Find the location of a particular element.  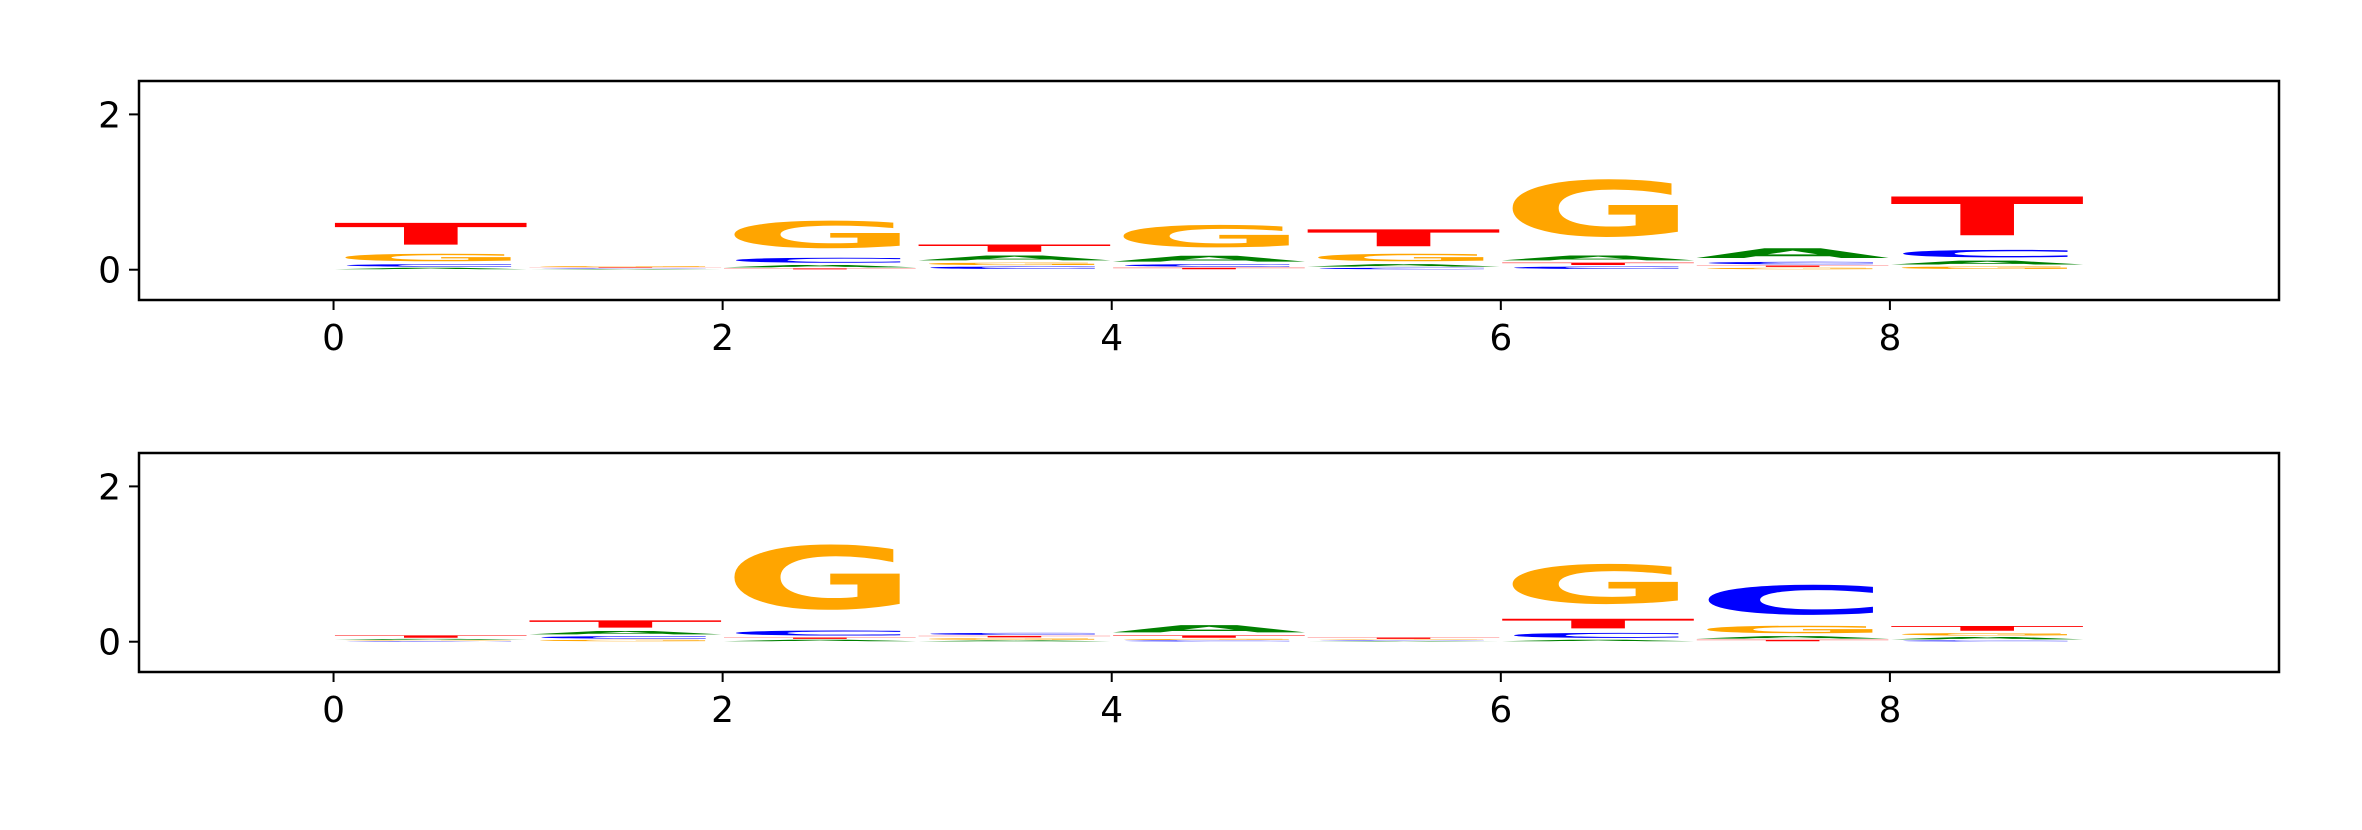

x-tick-label: 2 is located at coordinates (722, 710).